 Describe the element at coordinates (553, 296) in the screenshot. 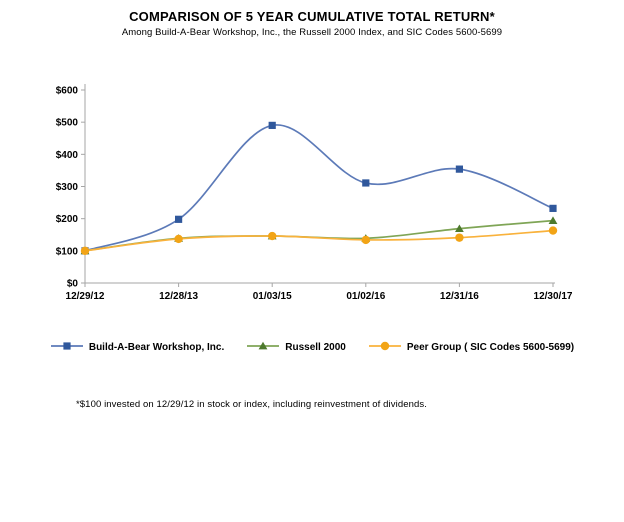

I see `x-axis-tick-label: 12/30/17` at that location.